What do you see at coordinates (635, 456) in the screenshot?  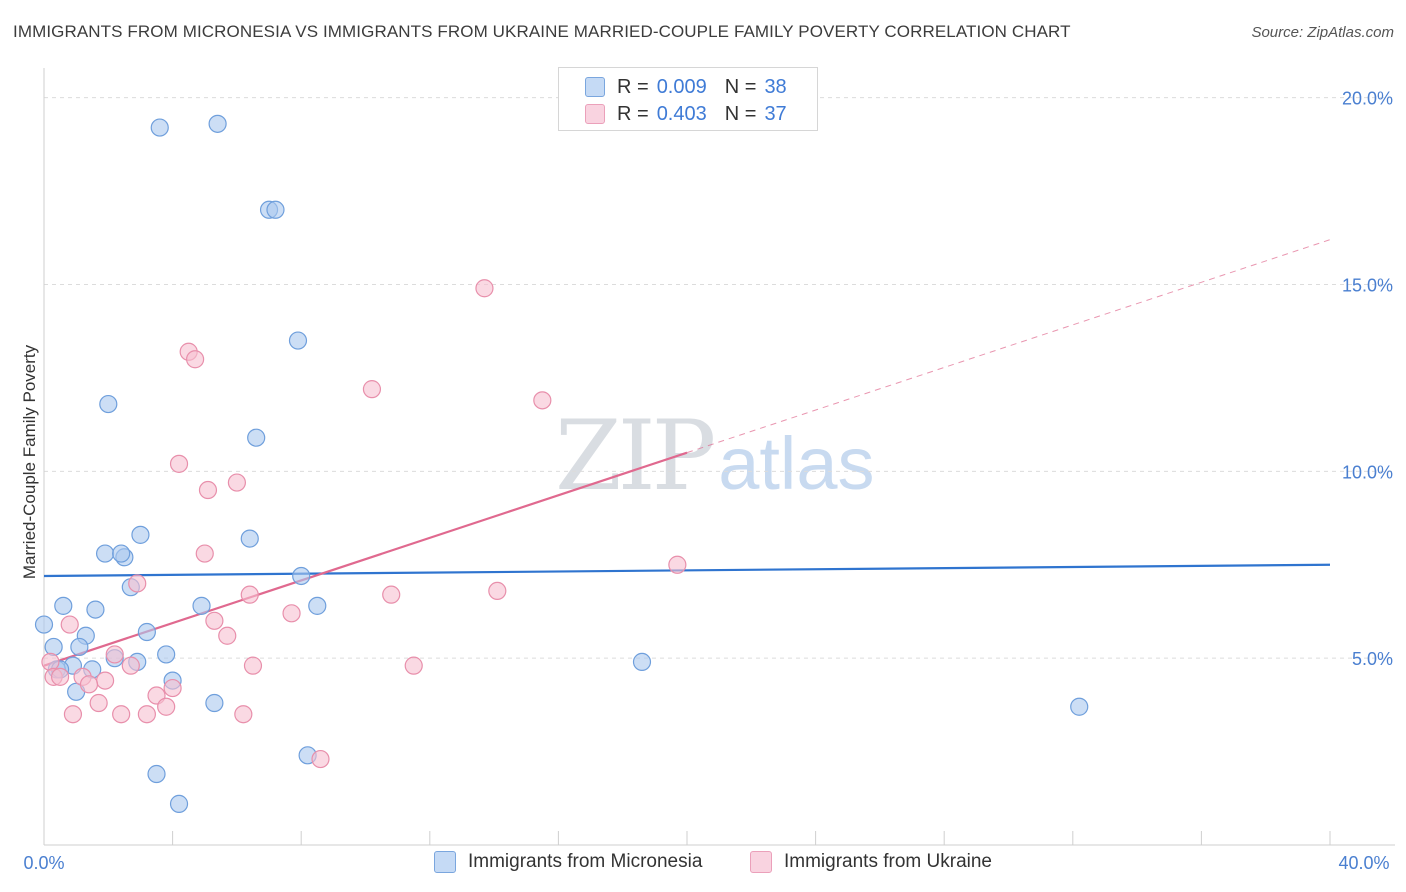 I see `watermark-zip: ZIP` at bounding box center [635, 456].